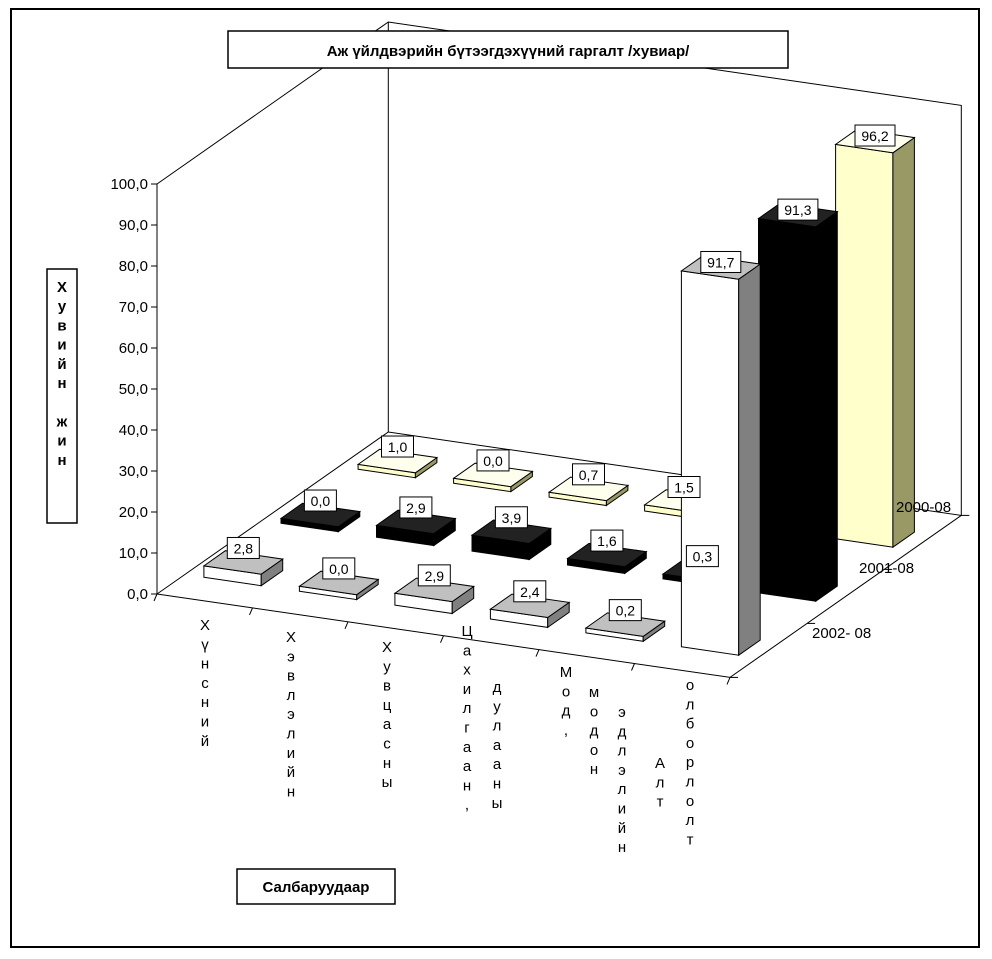  I want to click on xlabel-text: Салбаруудаар, so click(316, 887).